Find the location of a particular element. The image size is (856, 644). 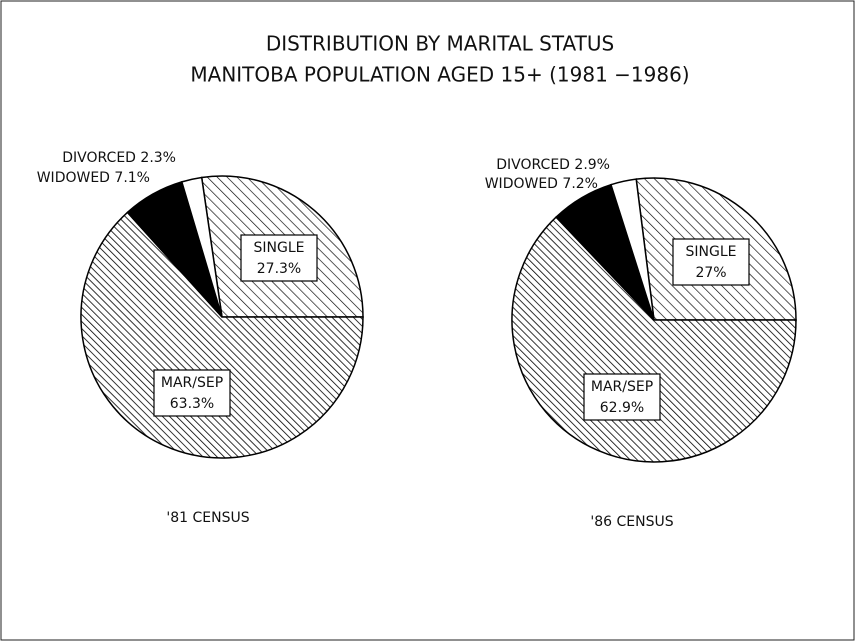

slice-value-label: 2.3% is located at coordinates (158, 158).